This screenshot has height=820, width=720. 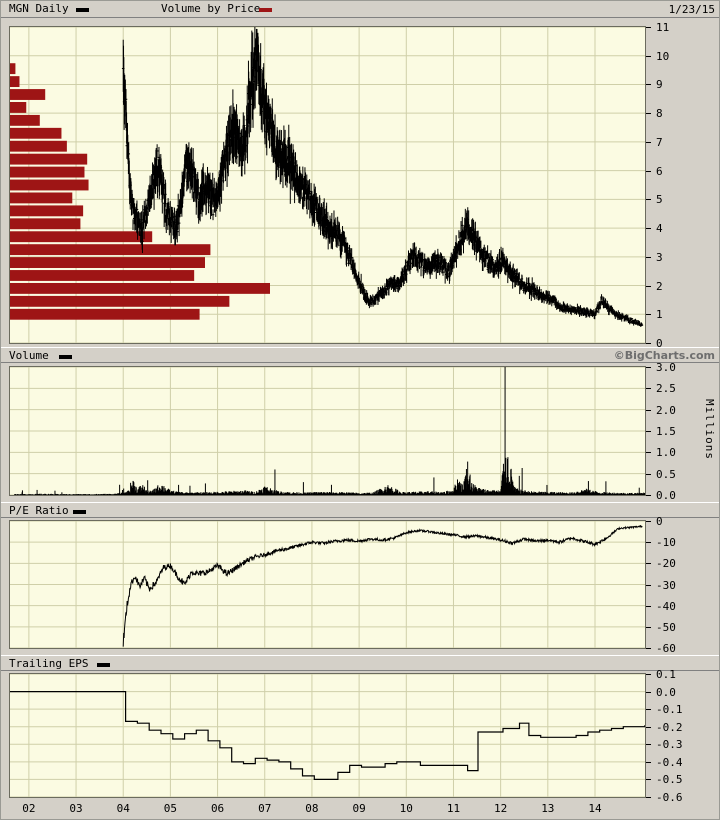 I want to click on x-axis-tick-13: 13, so click(x=548, y=808).